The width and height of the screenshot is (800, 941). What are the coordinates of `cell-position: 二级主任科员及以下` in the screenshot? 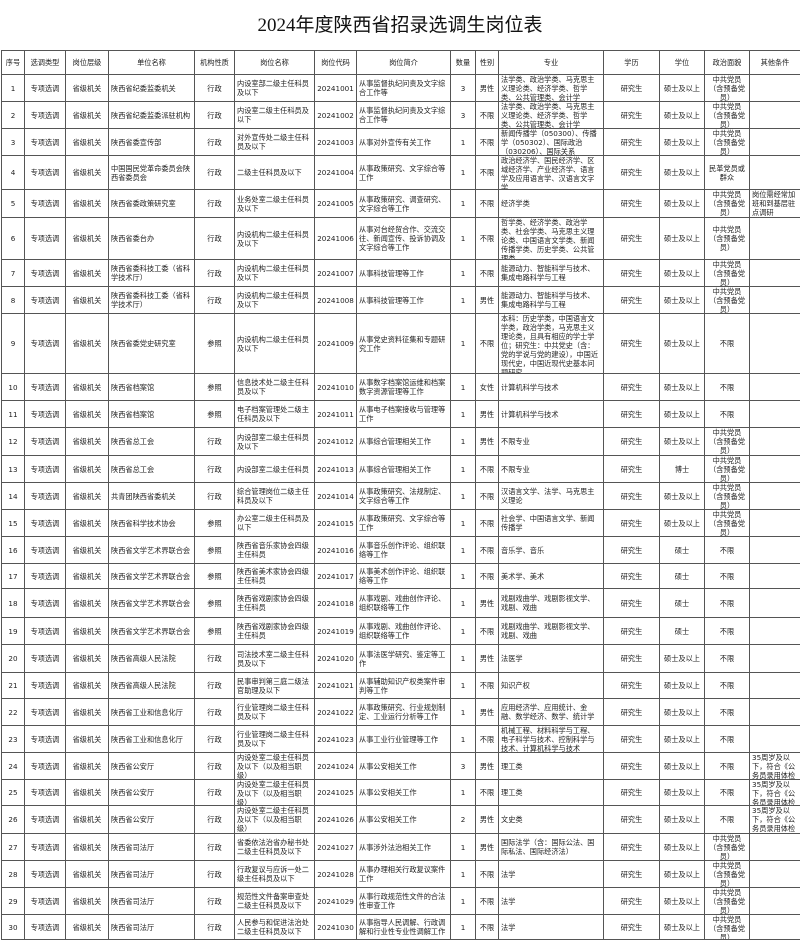 It's located at (274, 172).